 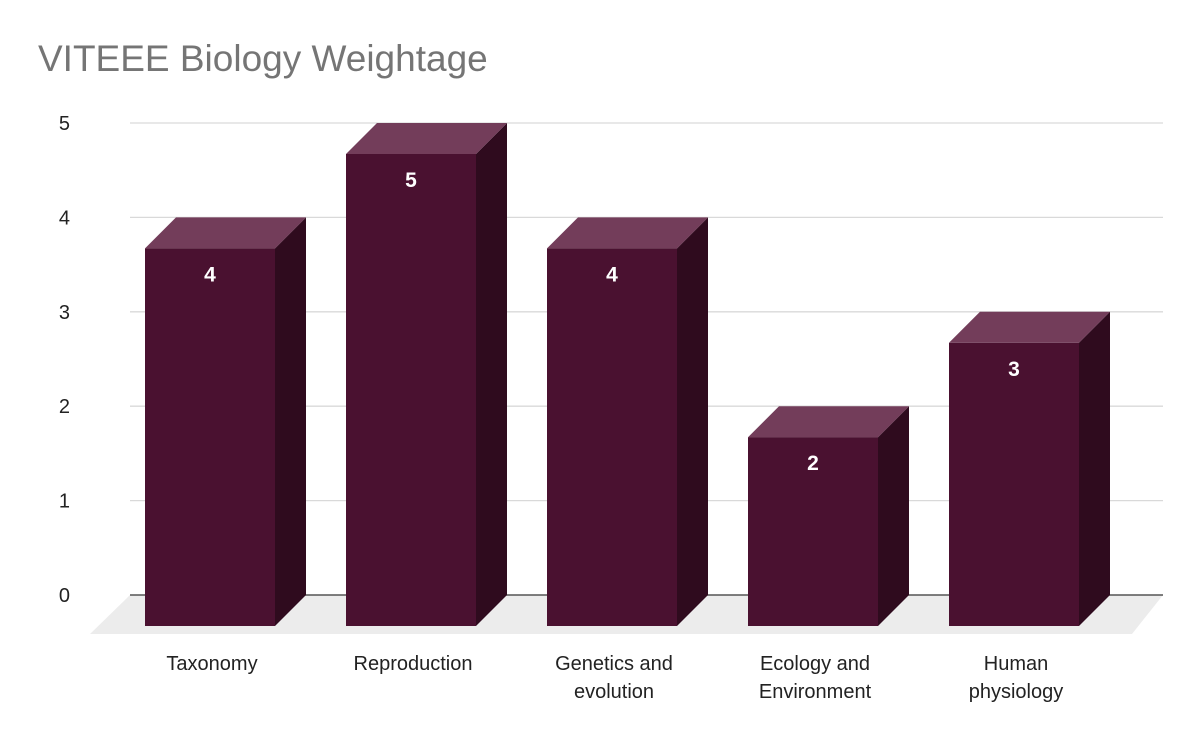 What do you see at coordinates (263, 58) in the screenshot?
I see `chart-title: VITEEE Biology Weightage` at bounding box center [263, 58].